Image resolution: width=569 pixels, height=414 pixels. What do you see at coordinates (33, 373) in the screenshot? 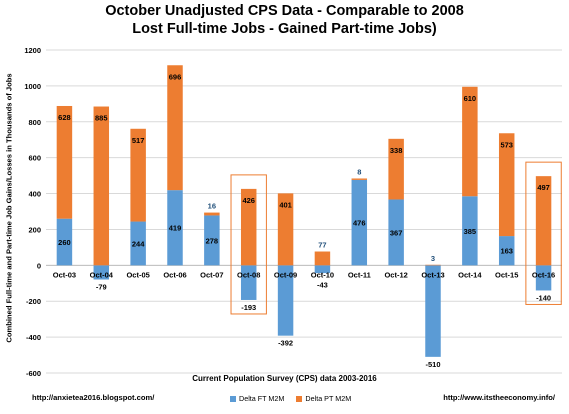
I see `y-tick-label: -600` at bounding box center [33, 373].